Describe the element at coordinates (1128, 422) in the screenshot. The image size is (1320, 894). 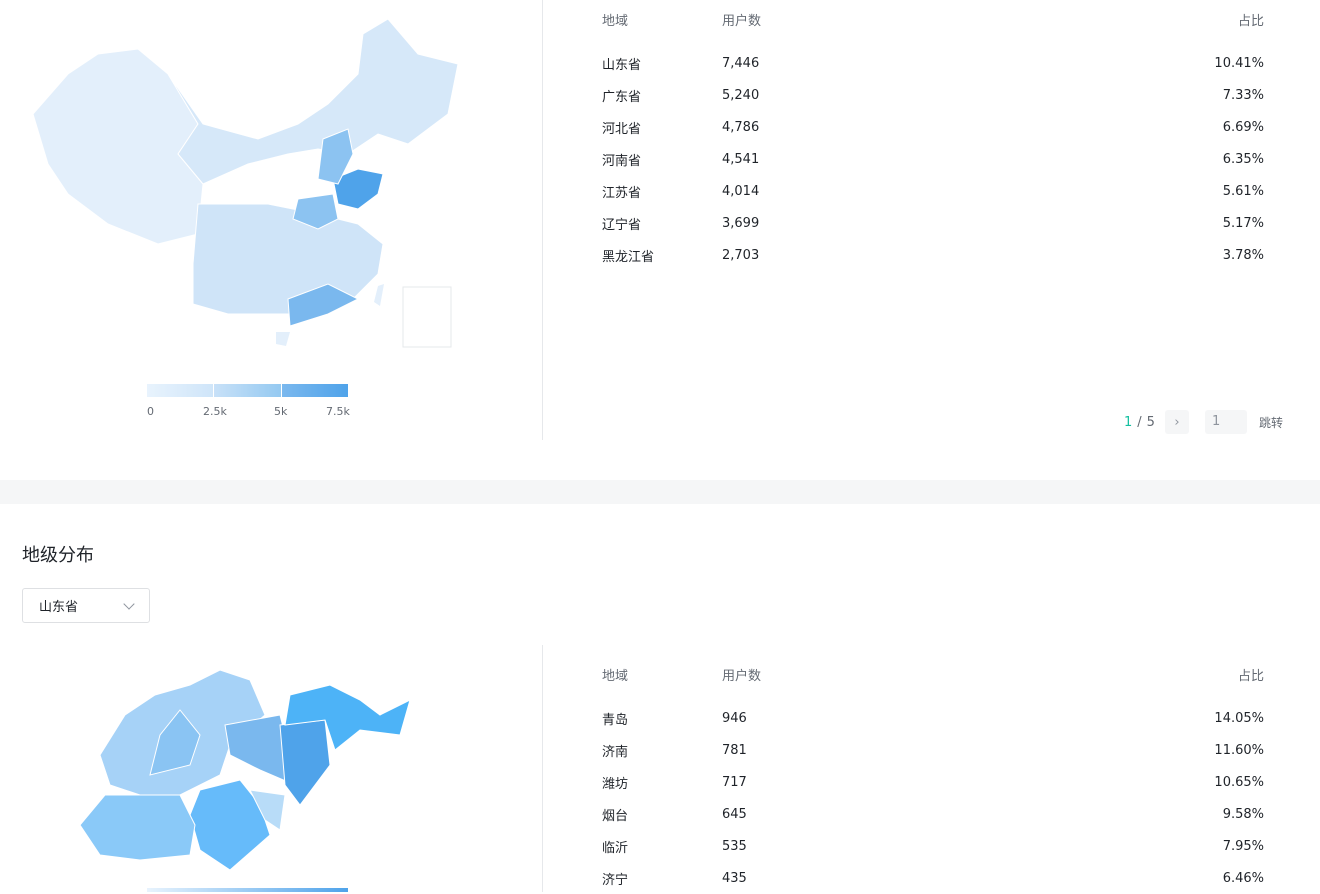
I see `current-page: 1` at that location.